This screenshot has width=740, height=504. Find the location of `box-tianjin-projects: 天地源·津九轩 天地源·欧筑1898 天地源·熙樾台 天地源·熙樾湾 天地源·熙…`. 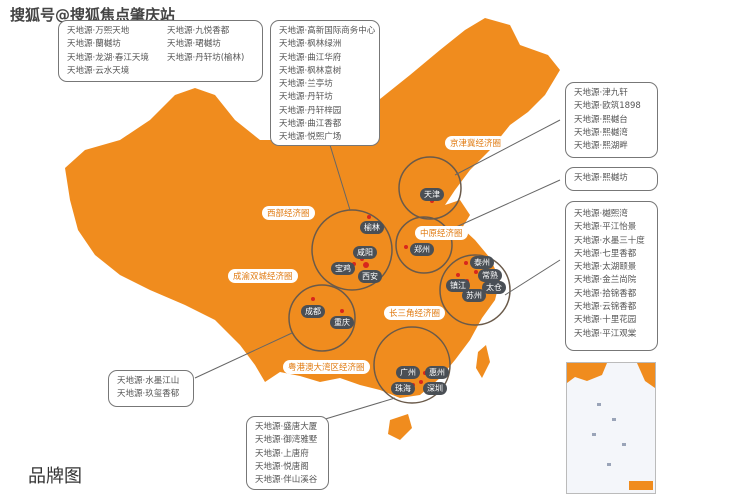

box-tianjin-projects: 天地源·津九轩 天地源·欧筑1898 天地源·熙樾台 天地源·熙樾湾 天地源·熙… is located at coordinates (611, 120).